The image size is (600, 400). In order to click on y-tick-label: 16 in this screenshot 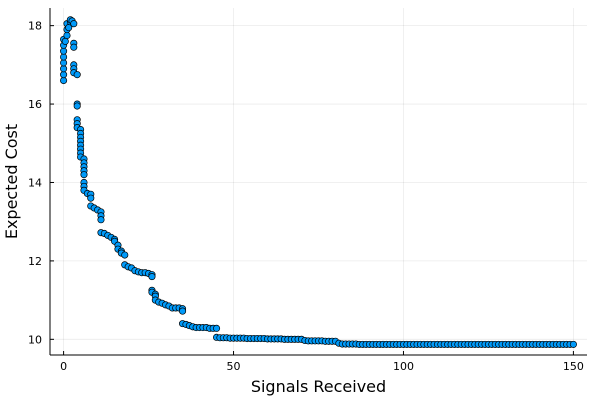, I will do `click(35, 104)`.